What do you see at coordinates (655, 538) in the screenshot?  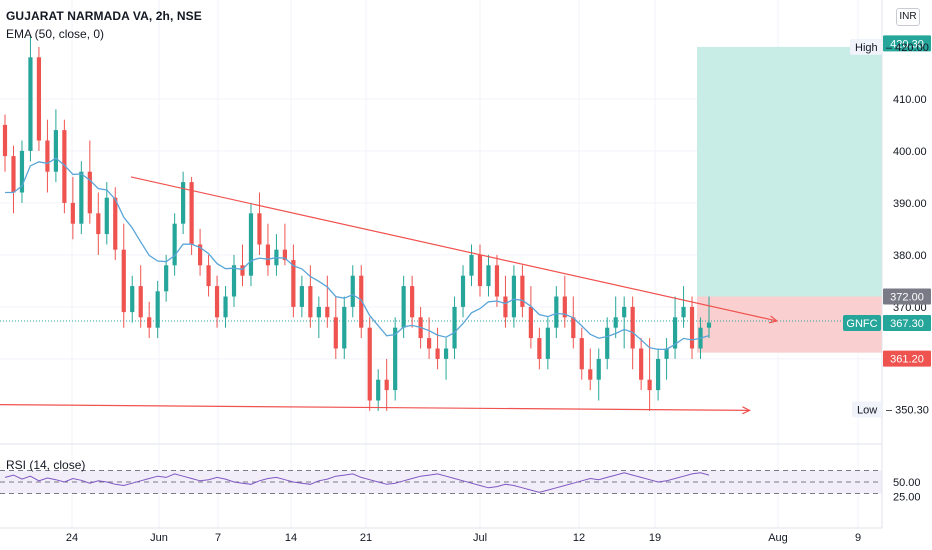 I see `time-tick-label: 19` at bounding box center [655, 538].